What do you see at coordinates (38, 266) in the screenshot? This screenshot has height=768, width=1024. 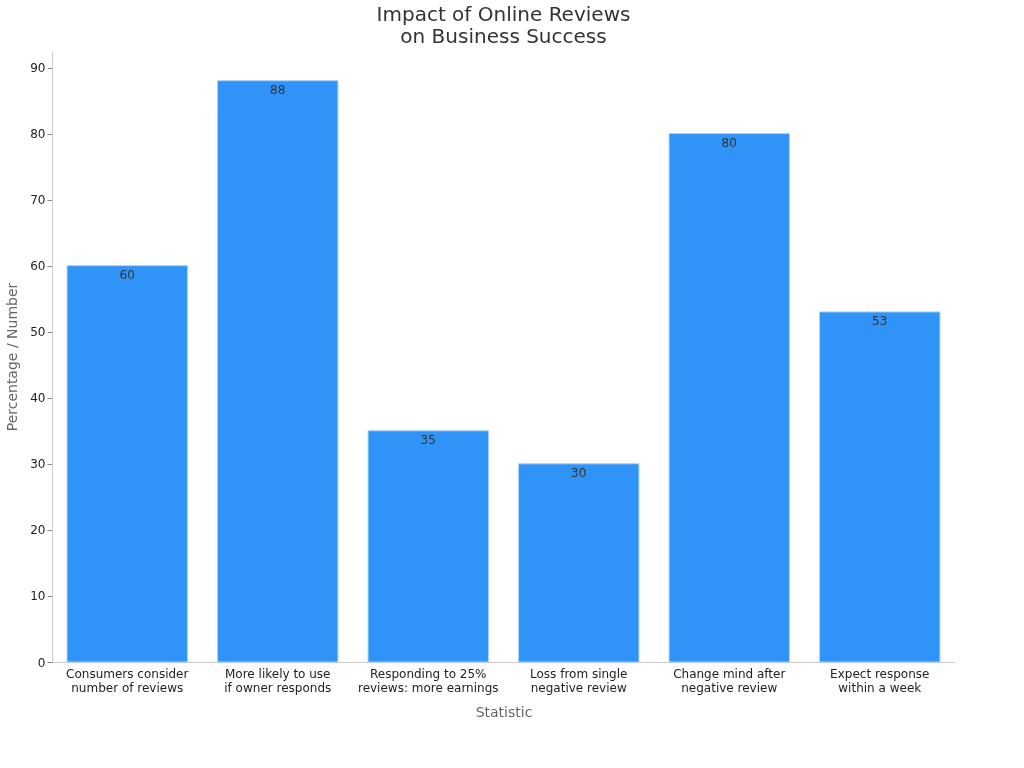 I see `y-tick-label: 60` at bounding box center [38, 266].